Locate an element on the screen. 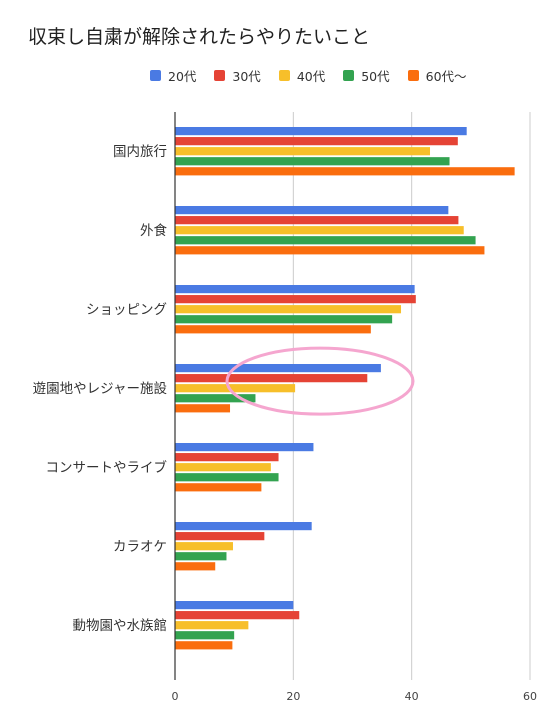 This screenshot has width=552, height=720. legend-label: 50代 is located at coordinates (375, 76).